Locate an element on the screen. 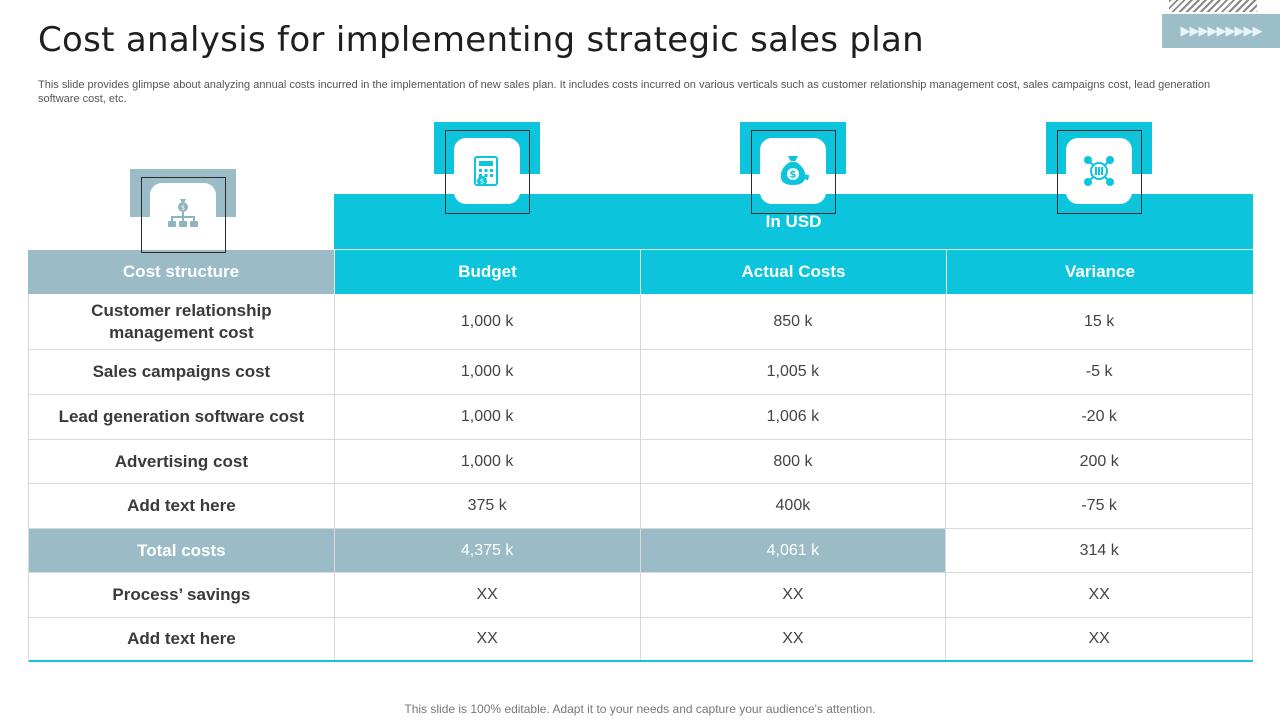  actual-value: 1,005 k is located at coordinates (794, 372).